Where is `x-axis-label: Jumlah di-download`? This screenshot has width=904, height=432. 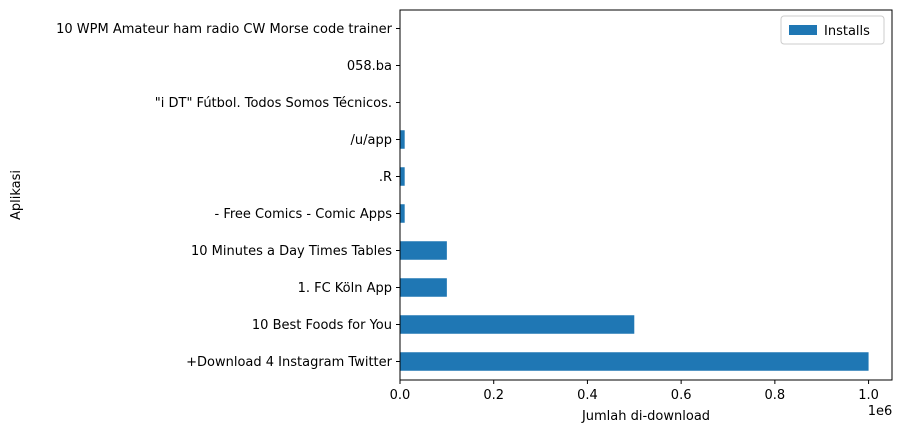
x-axis-label: Jumlah di-download is located at coordinates (645, 416).